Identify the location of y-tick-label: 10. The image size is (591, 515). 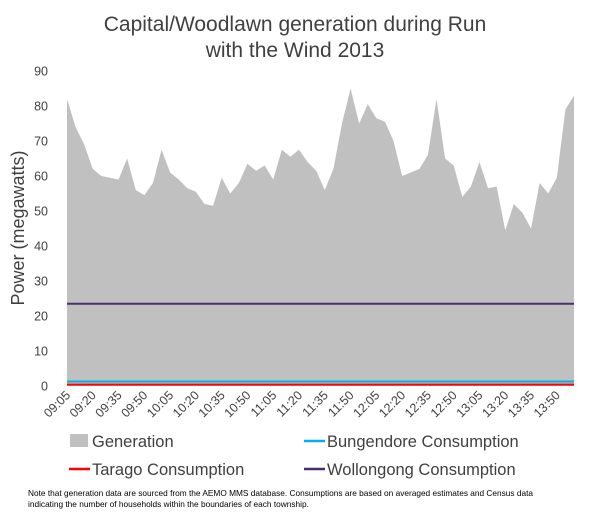
(41, 352).